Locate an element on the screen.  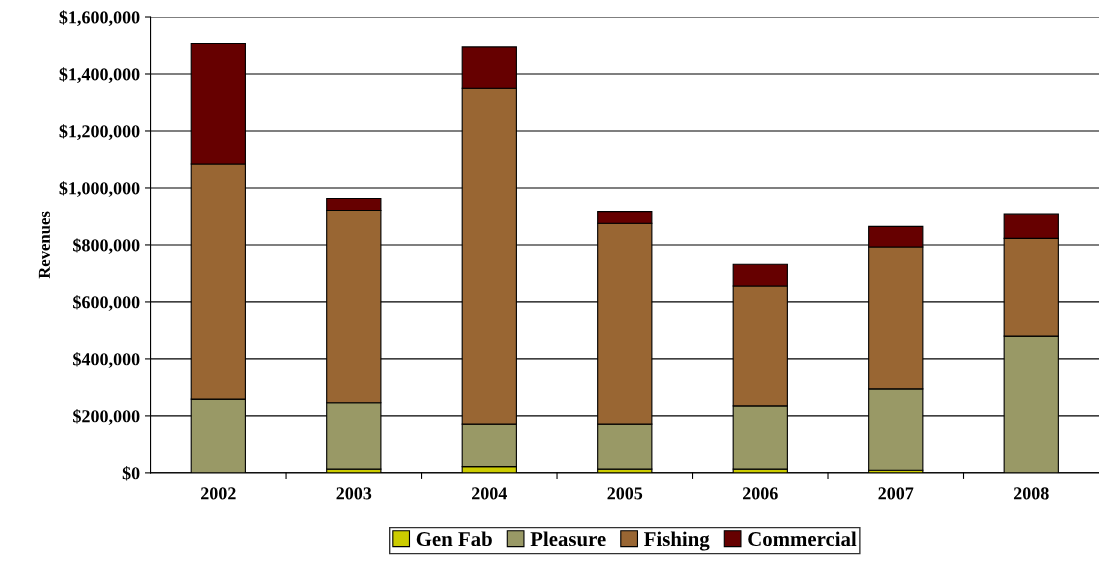
y-tick-label: $600,000 is located at coordinates (106, 303).